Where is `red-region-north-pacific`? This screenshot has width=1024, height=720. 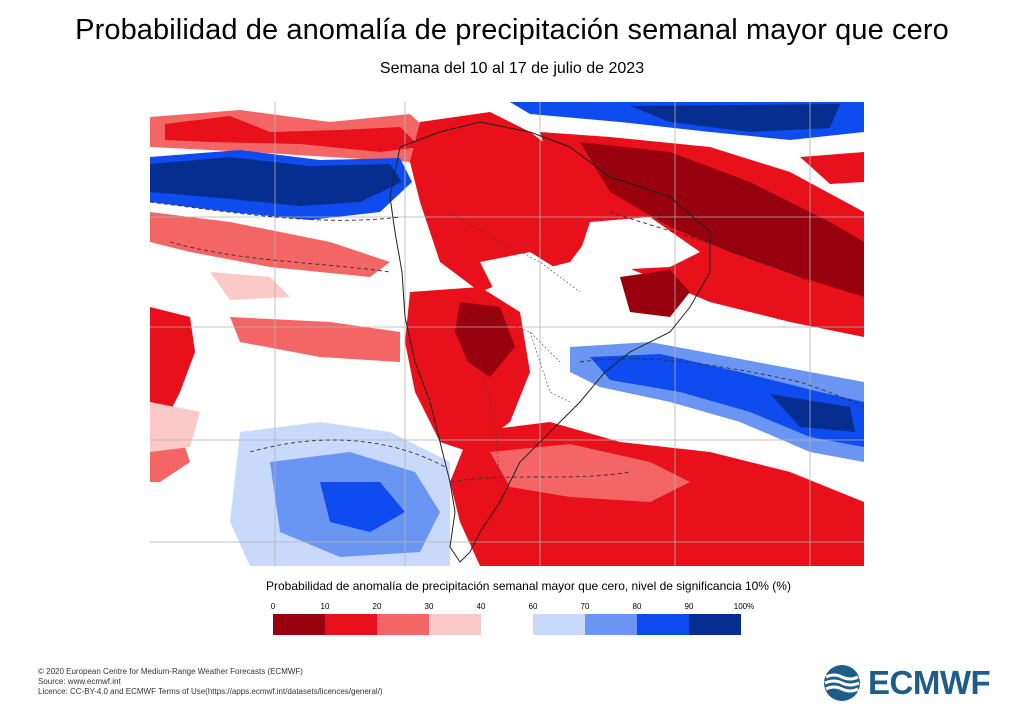
red-region-north-pacific is located at coordinates (292, 134).